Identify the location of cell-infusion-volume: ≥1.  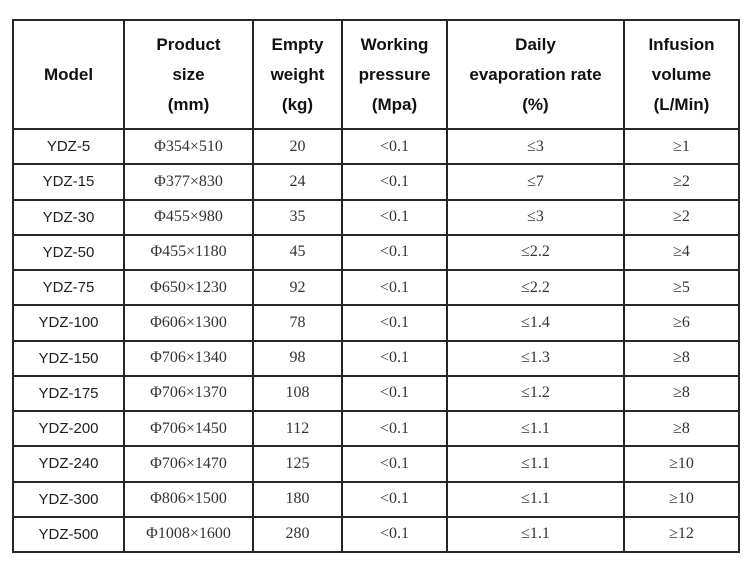
(681, 146).